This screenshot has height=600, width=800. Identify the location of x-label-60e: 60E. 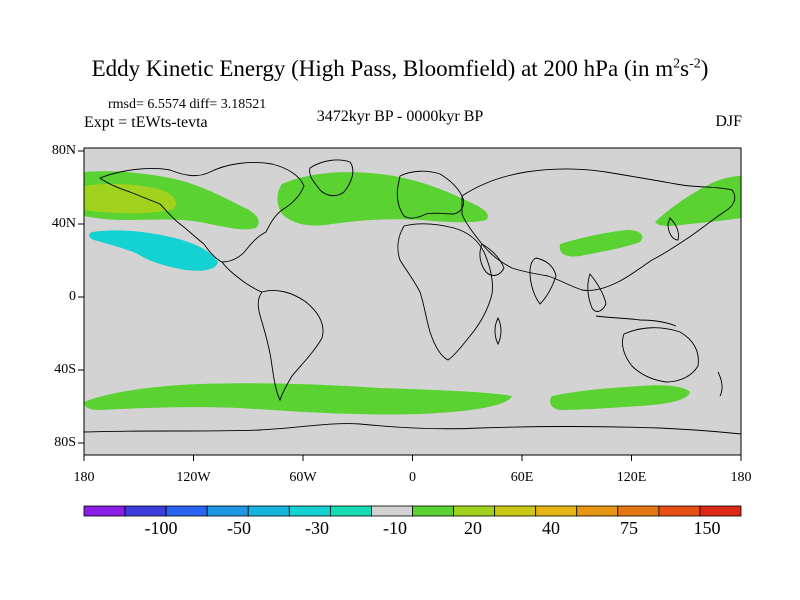
(522, 477).